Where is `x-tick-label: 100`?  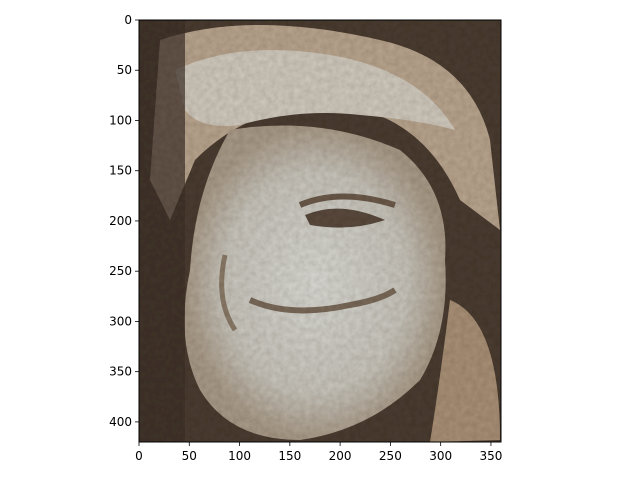 x-tick-label: 100 is located at coordinates (239, 456).